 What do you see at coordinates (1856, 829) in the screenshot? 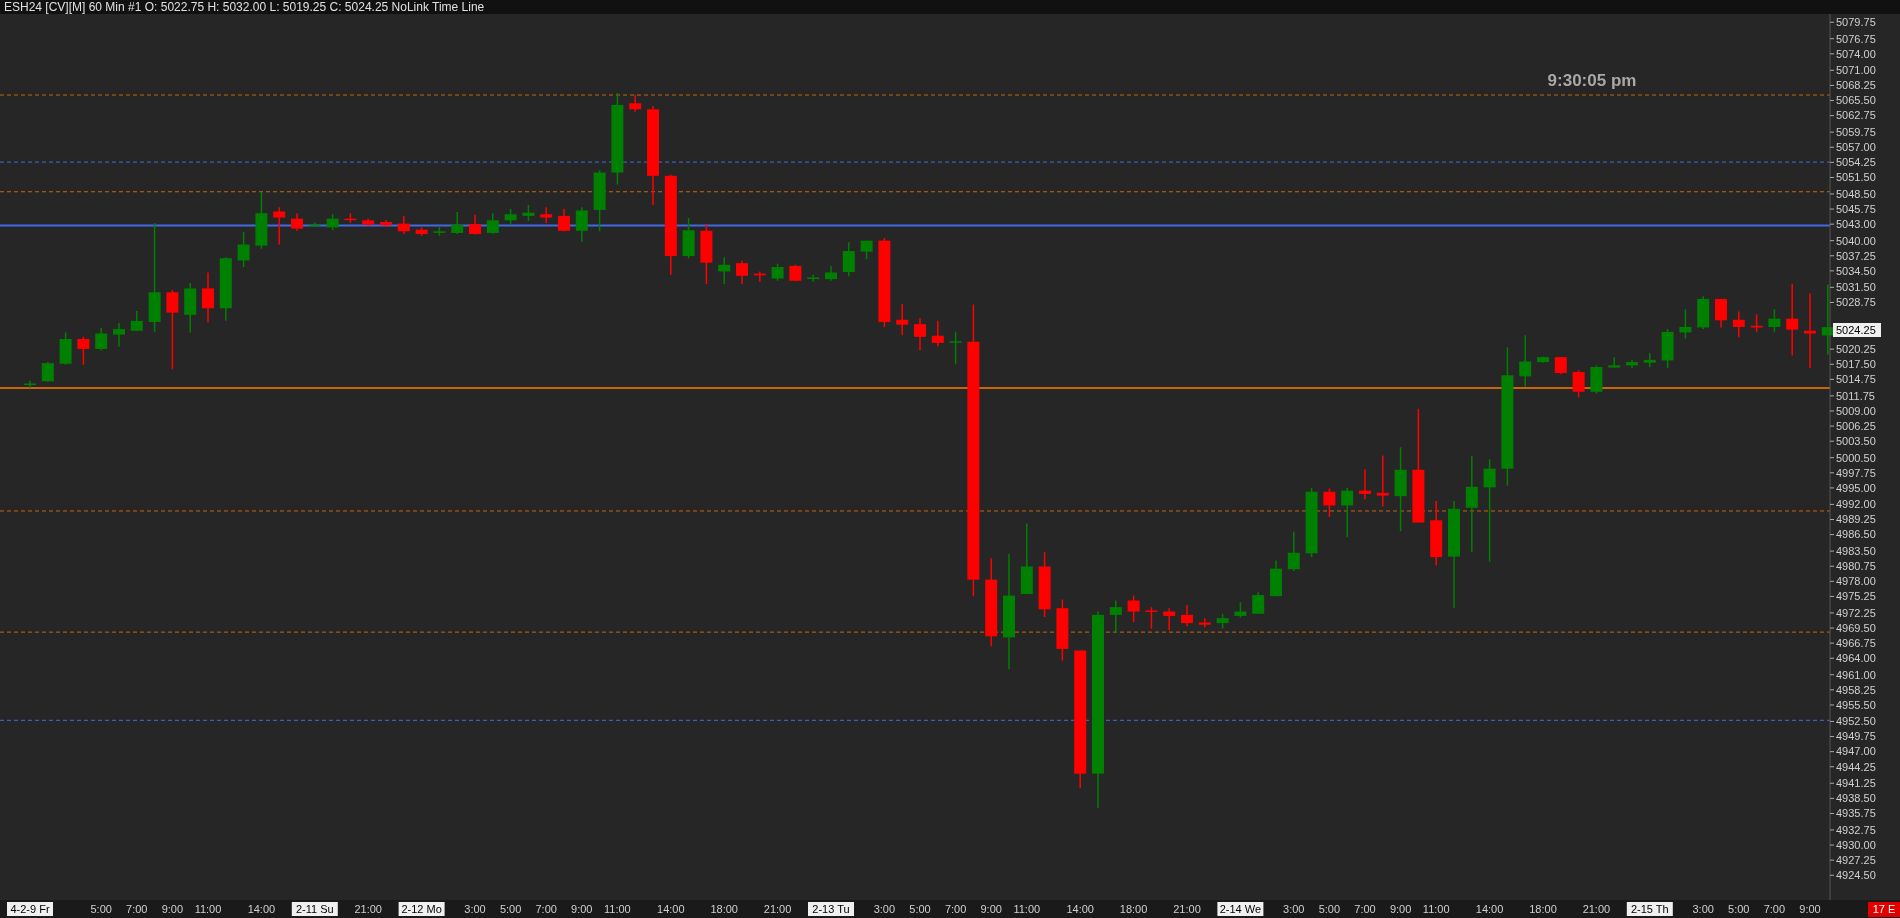
I see `y-tick-label: 4932.75` at bounding box center [1856, 829].